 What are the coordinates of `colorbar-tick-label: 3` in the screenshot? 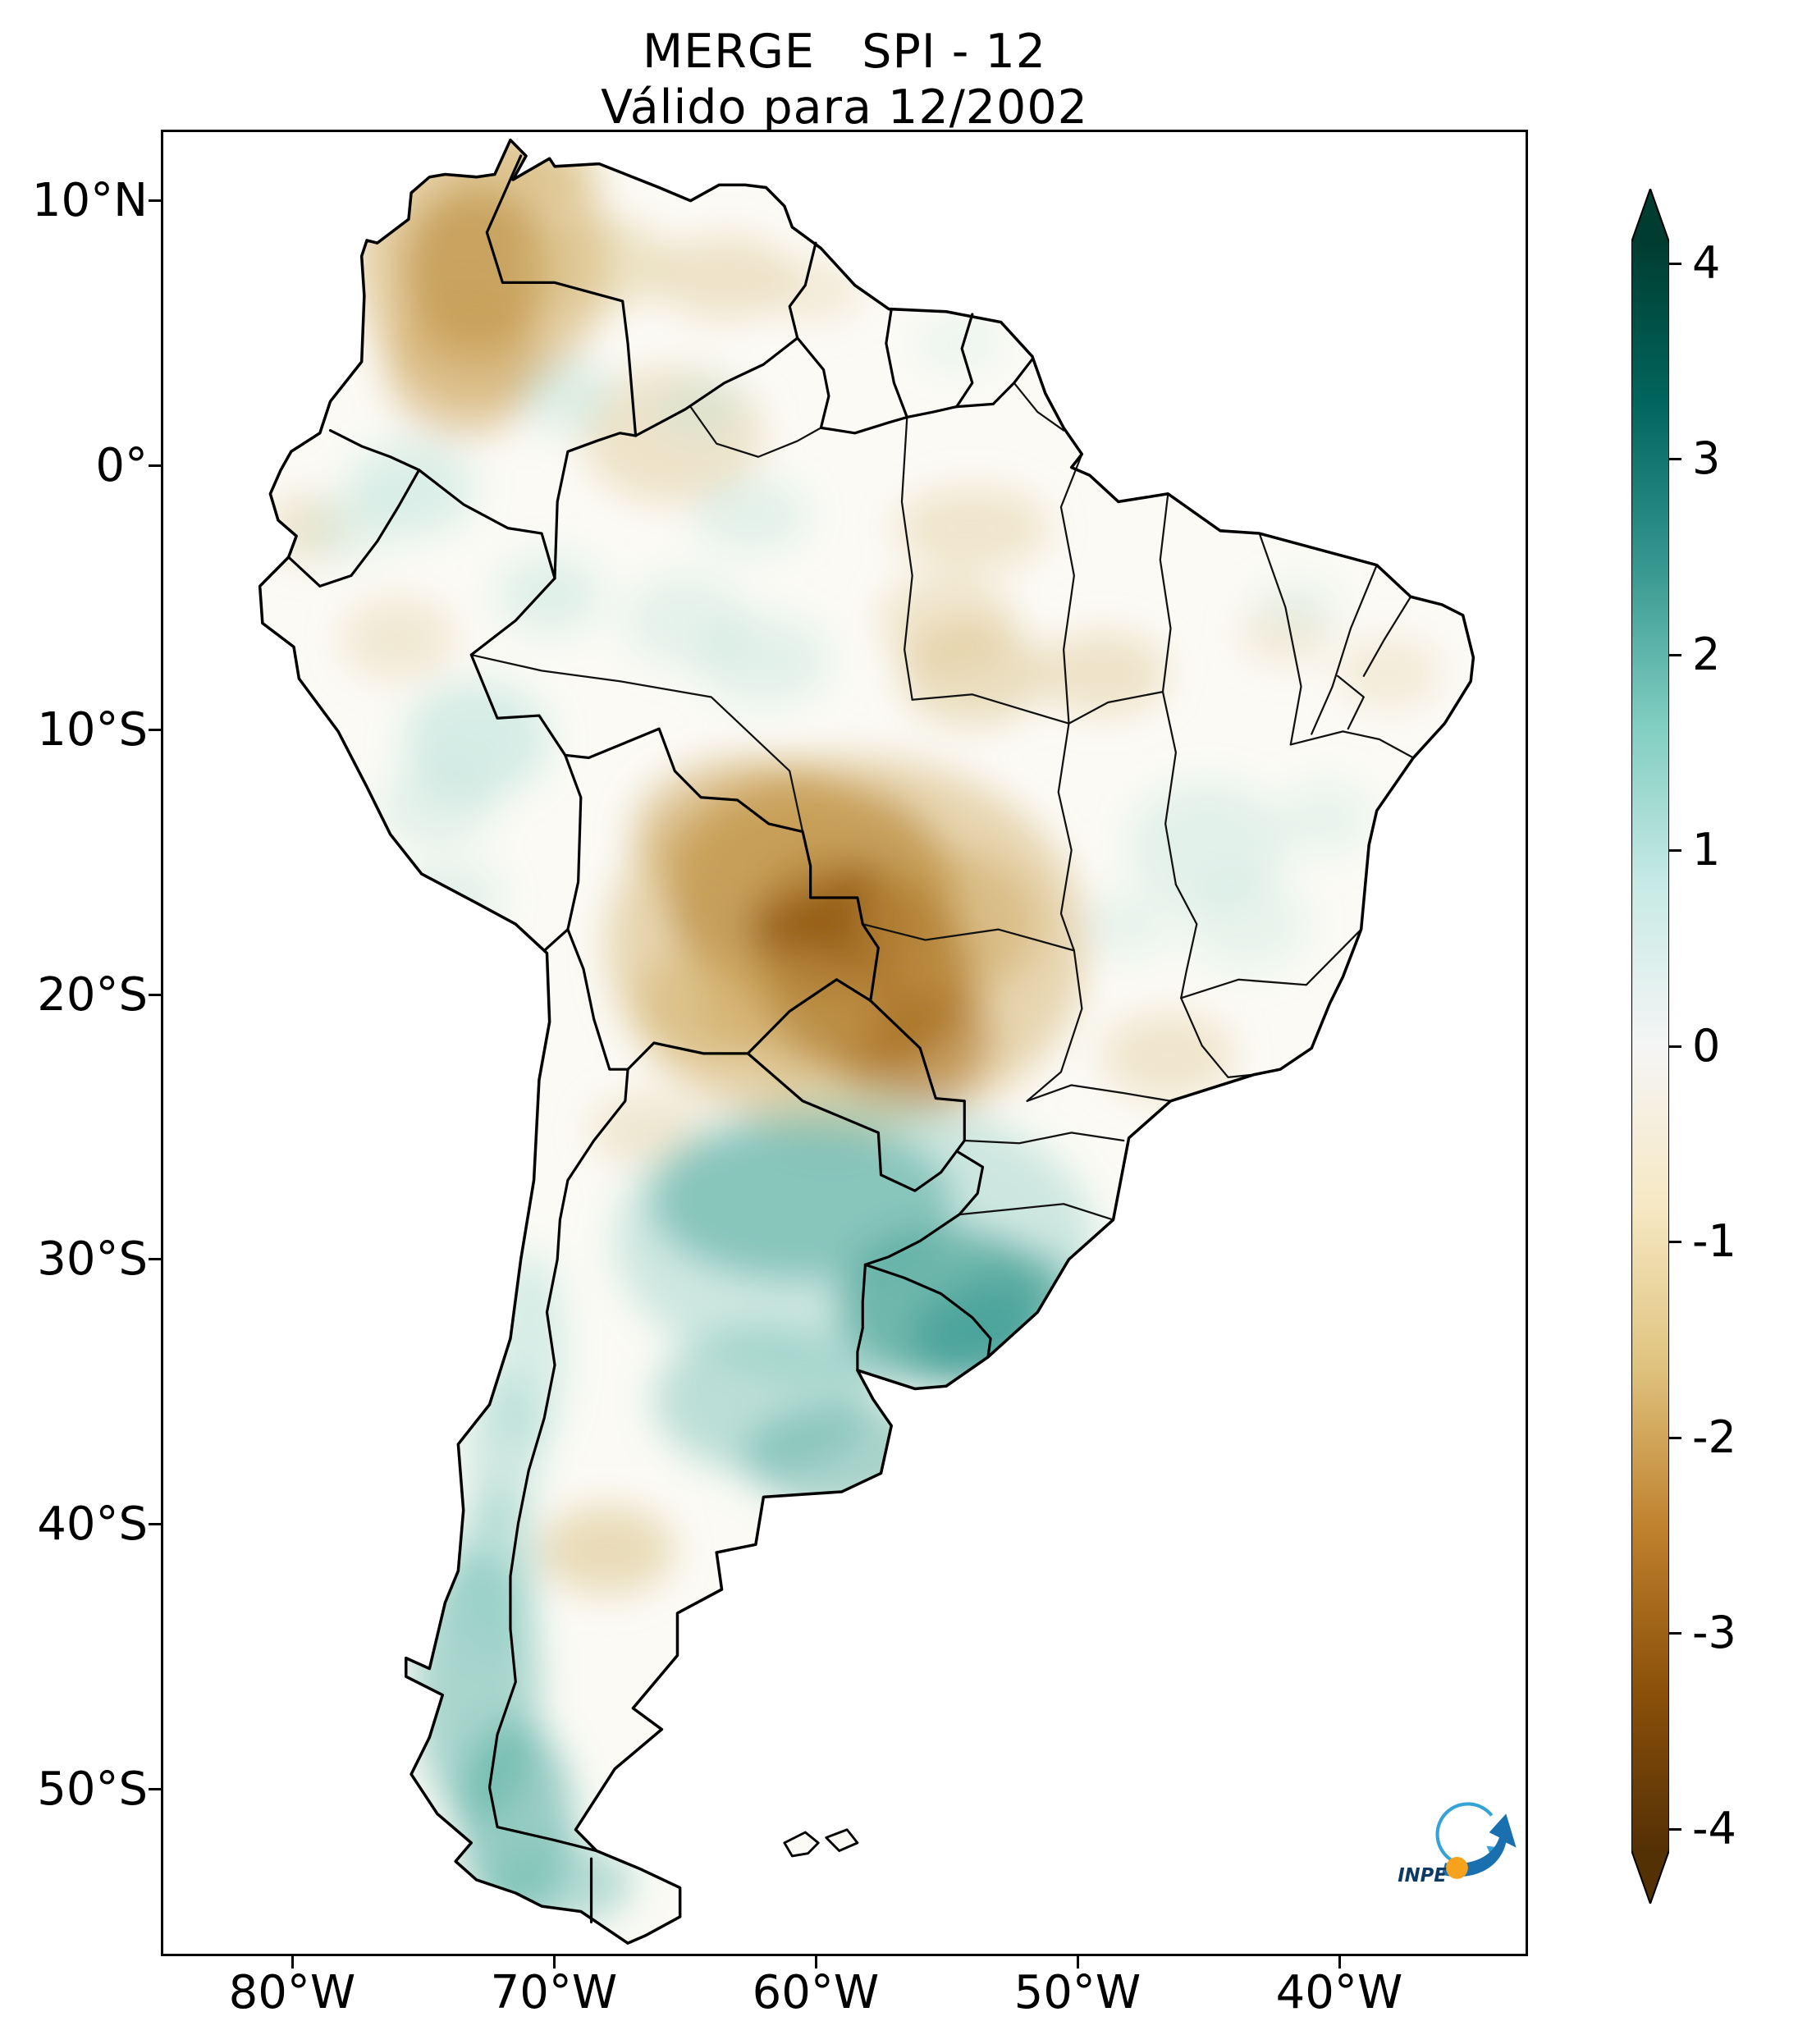 It's located at (1706, 458).